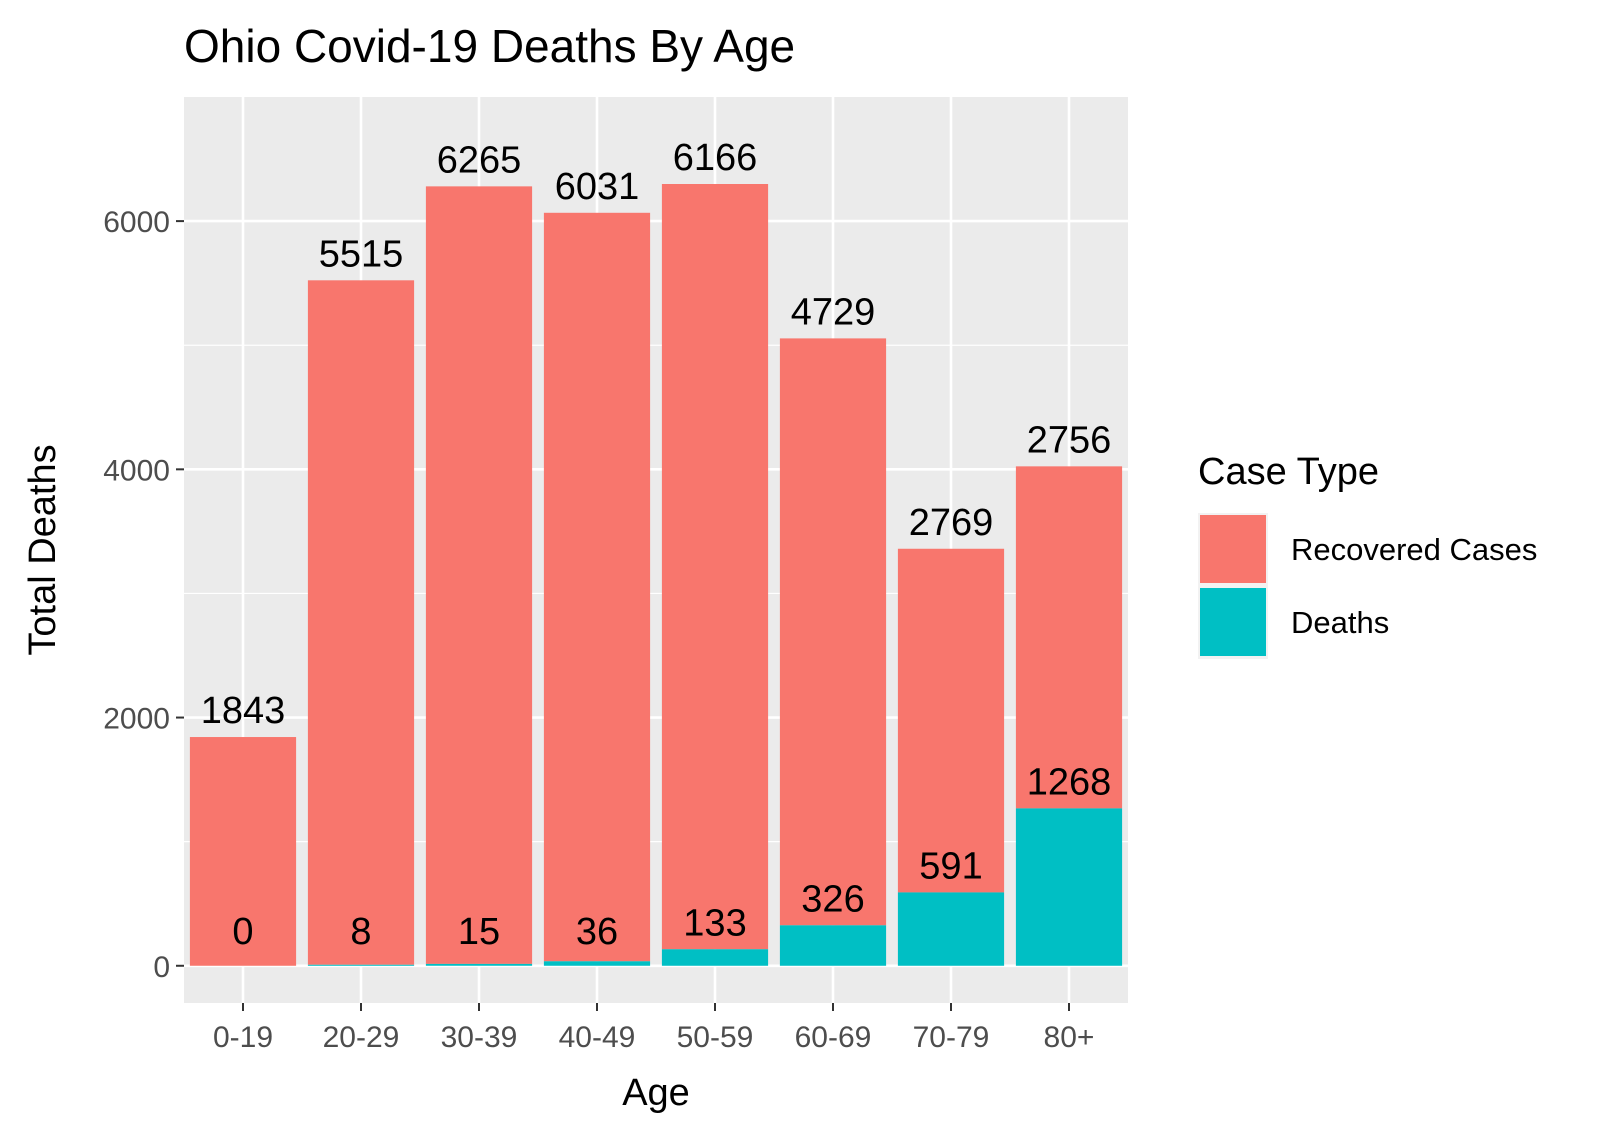 This screenshot has height=1133, width=1618. What do you see at coordinates (243, 711) in the screenshot?
I see `data-label-recovered-cases: 1843` at bounding box center [243, 711].